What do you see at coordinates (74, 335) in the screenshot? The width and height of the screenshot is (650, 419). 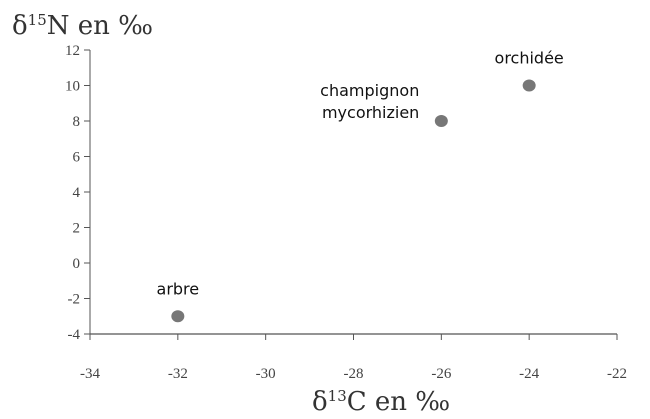 I see `y-tick-label: -4` at bounding box center [74, 335].